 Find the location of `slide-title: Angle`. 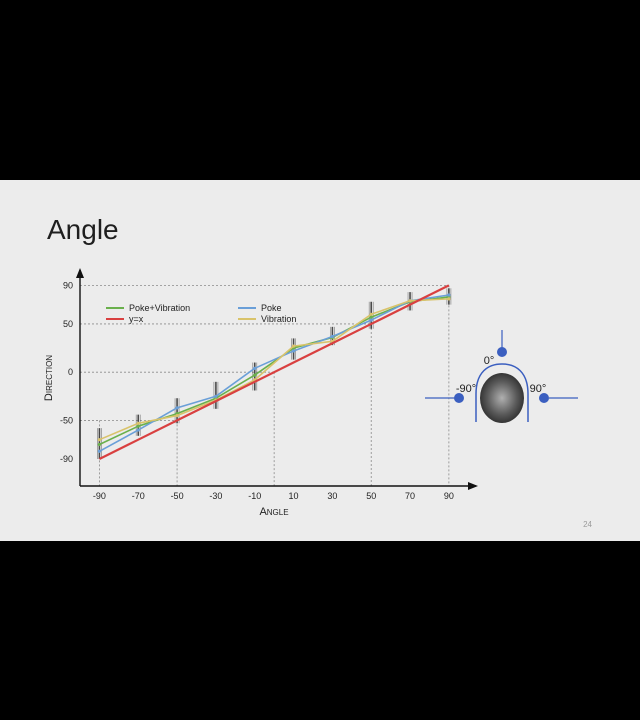

slide-title: Angle is located at coordinates (83, 229).